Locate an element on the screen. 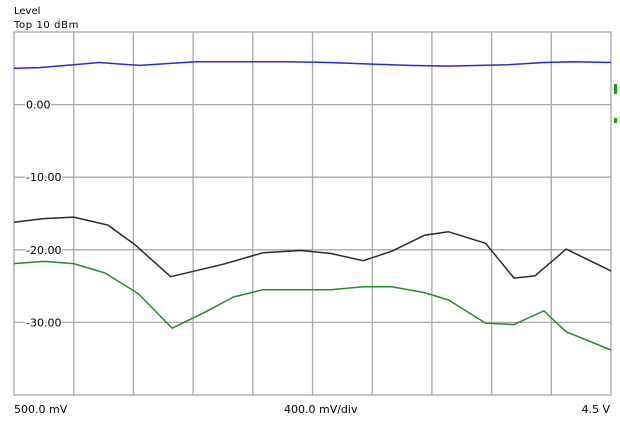 The width and height of the screenshot is (620, 421). x-end-label: 4.5 V is located at coordinates (595, 409).